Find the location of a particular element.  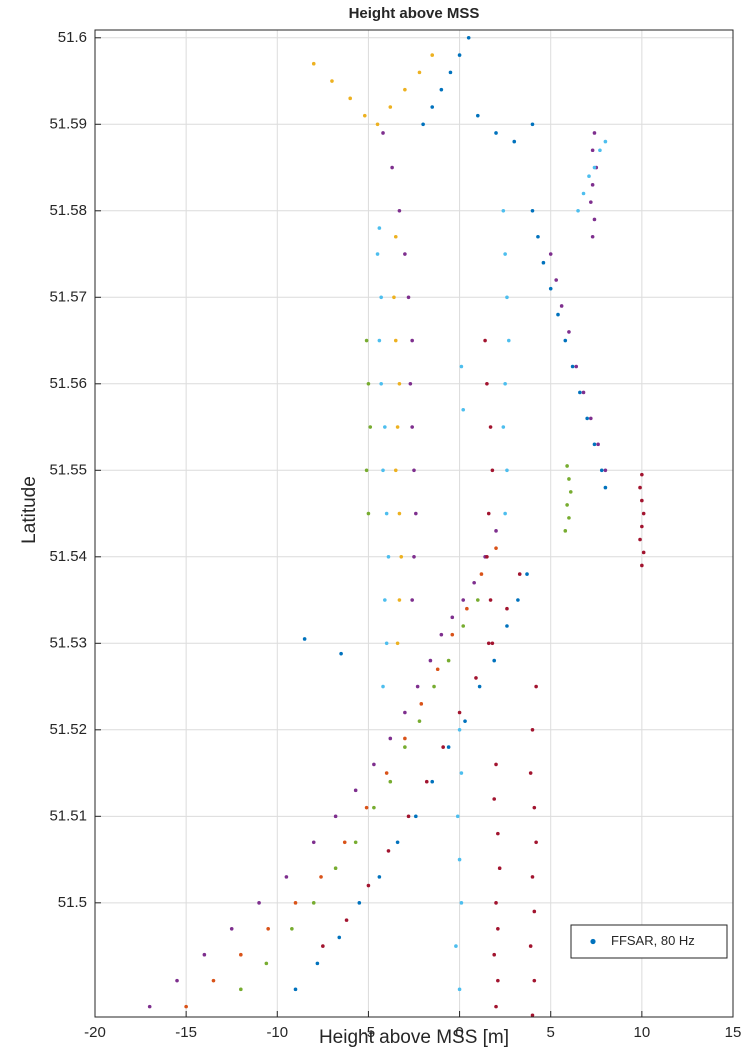

x-tick-label: 15 is located at coordinates (733, 1032).